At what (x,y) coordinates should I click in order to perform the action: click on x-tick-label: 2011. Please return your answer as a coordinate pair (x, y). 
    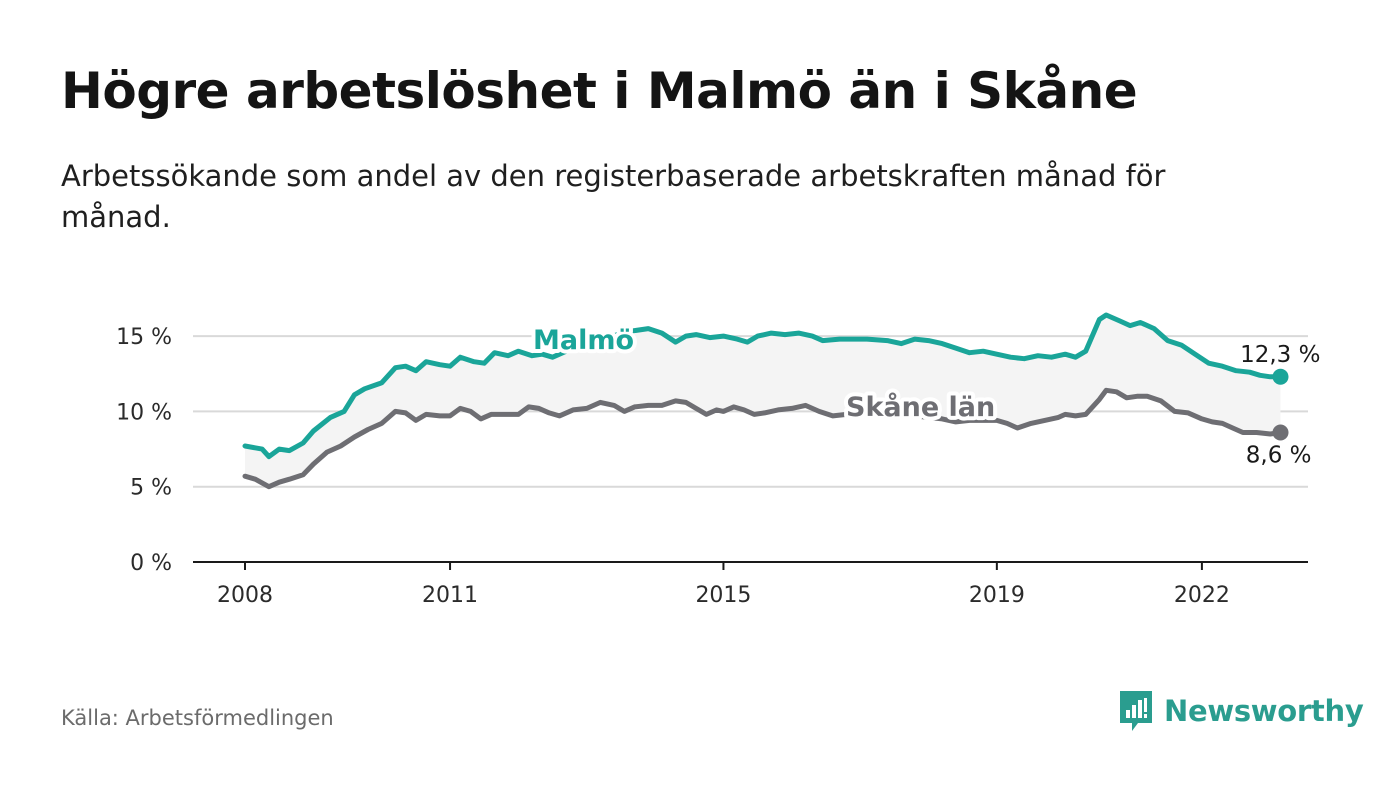
    Looking at the image, I should click on (450, 595).